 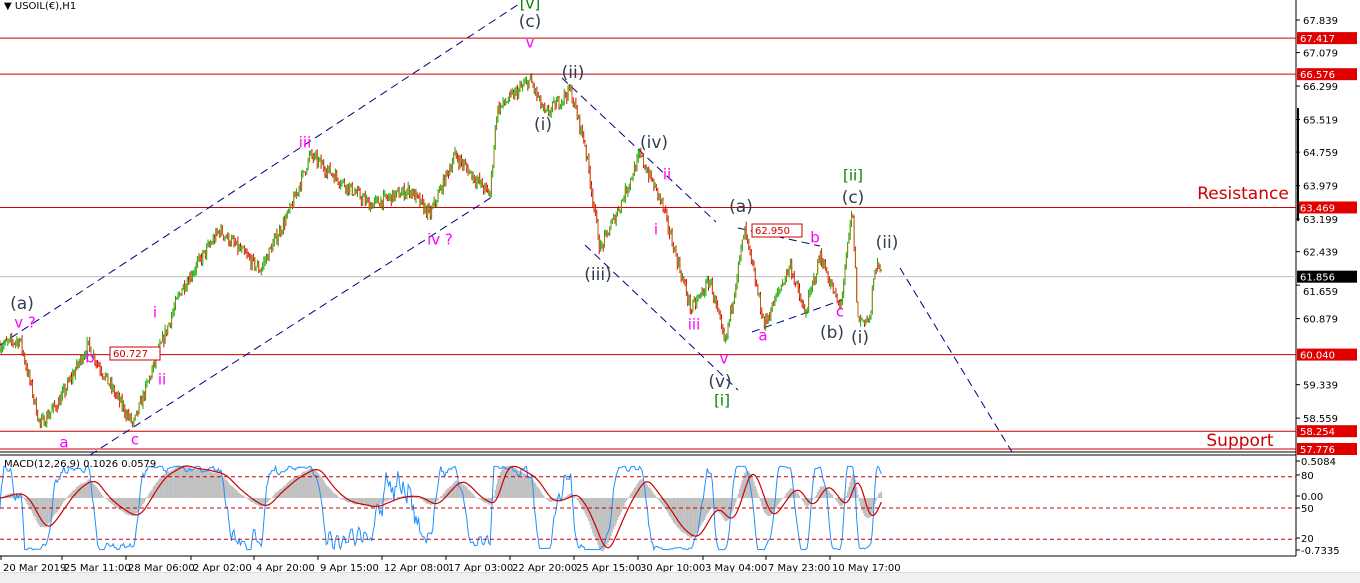 I want to click on price-tick-label: 66.299, so click(x=1320, y=87).